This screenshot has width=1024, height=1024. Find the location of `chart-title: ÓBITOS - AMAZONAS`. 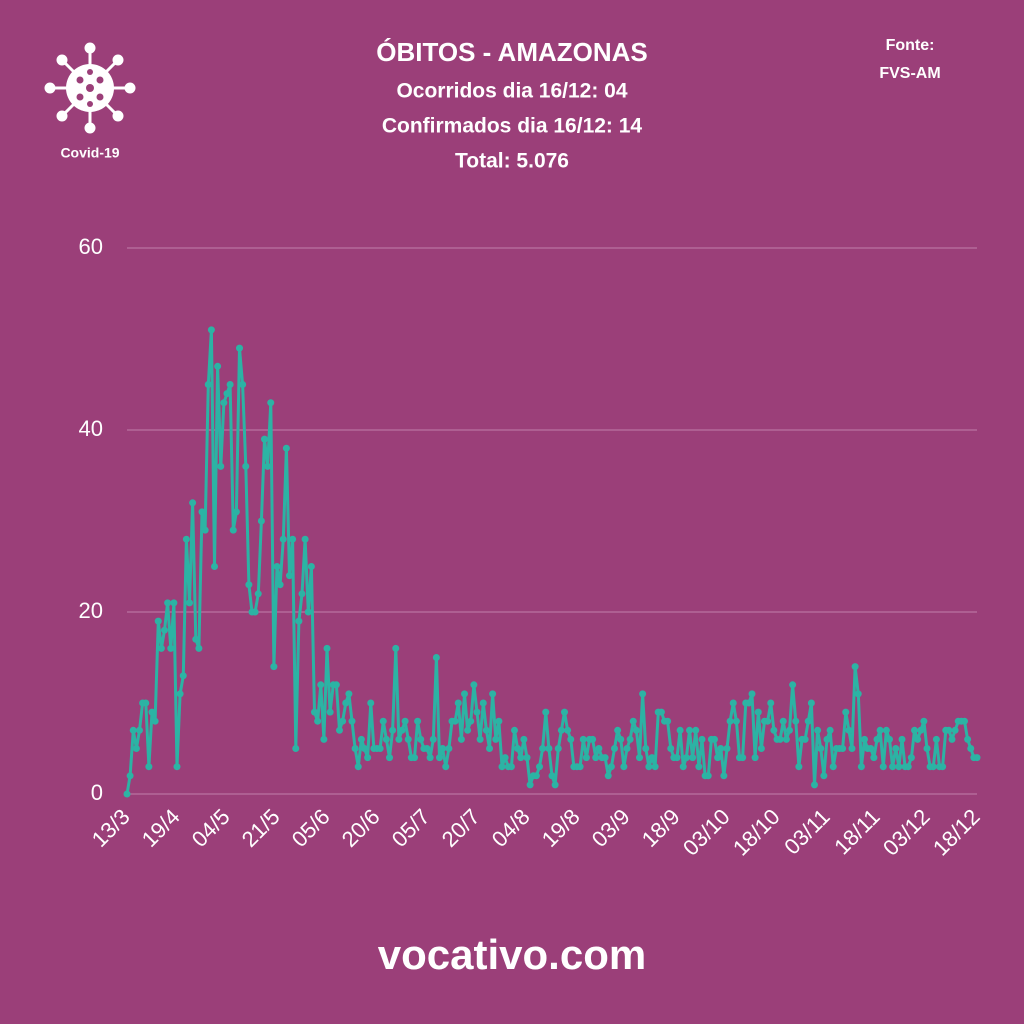

chart-title: ÓBITOS - AMAZONAS is located at coordinates (512, 52).